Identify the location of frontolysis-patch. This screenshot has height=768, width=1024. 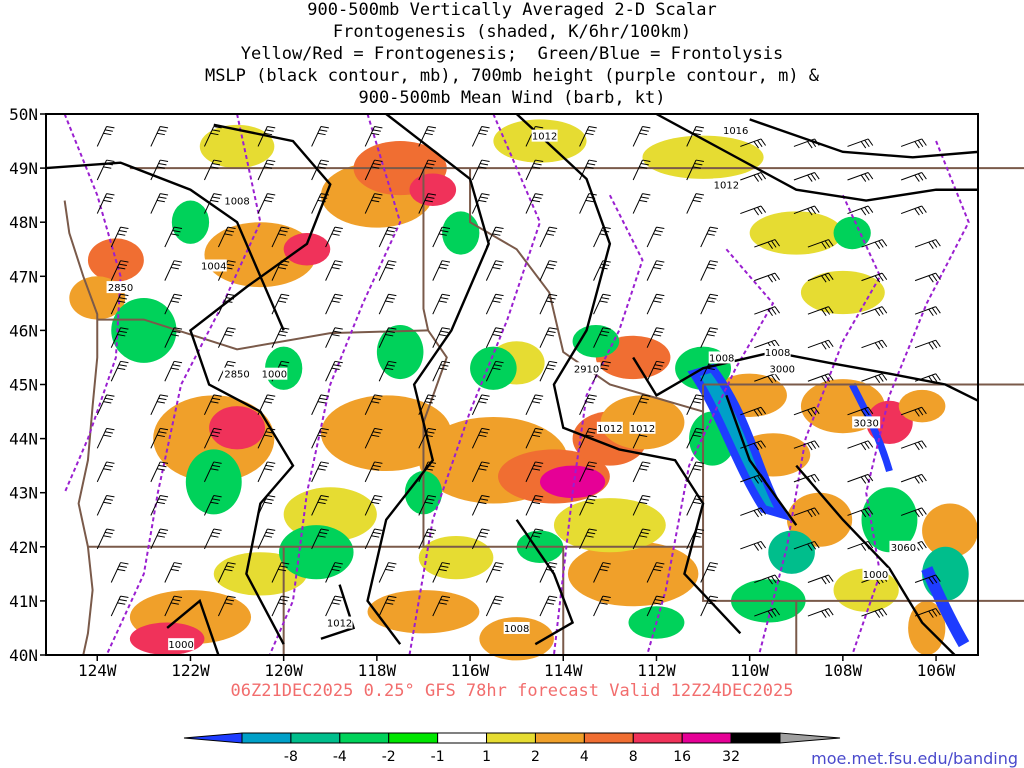
(889, 520).